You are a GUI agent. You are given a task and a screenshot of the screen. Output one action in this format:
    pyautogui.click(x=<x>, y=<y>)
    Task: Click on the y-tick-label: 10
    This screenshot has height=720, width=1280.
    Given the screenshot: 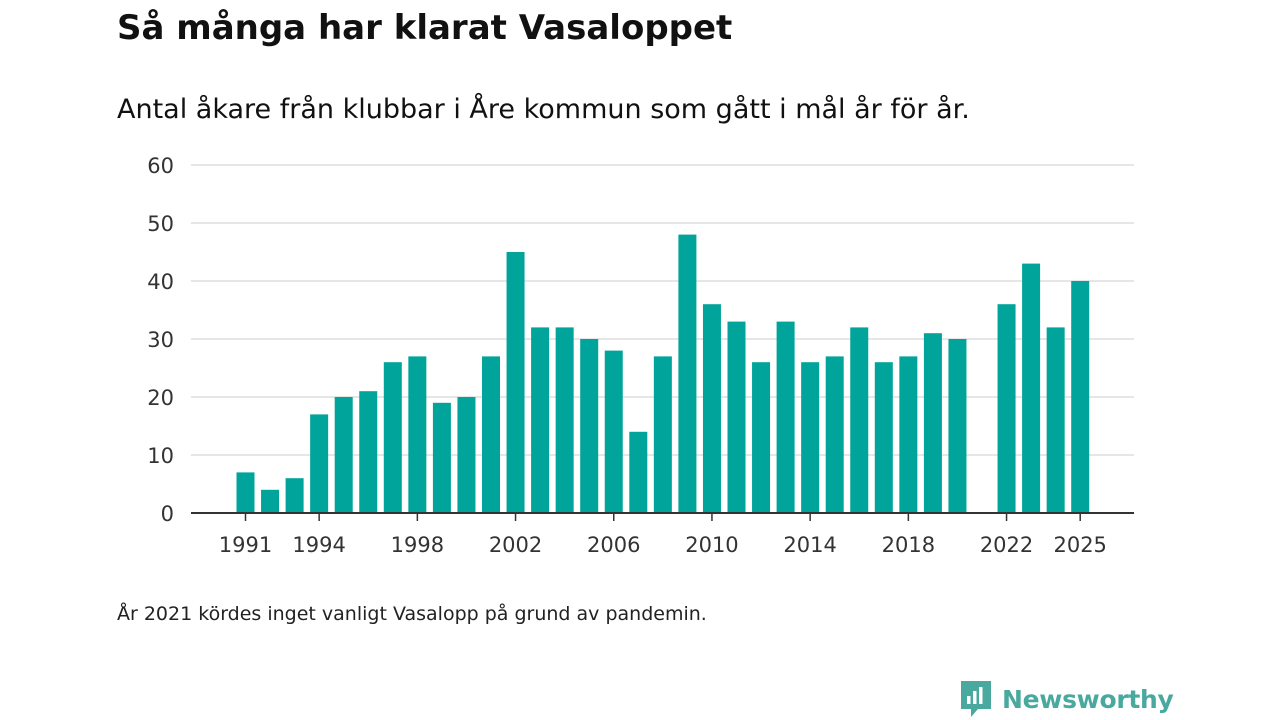 What is the action you would take?
    pyautogui.click(x=160, y=456)
    